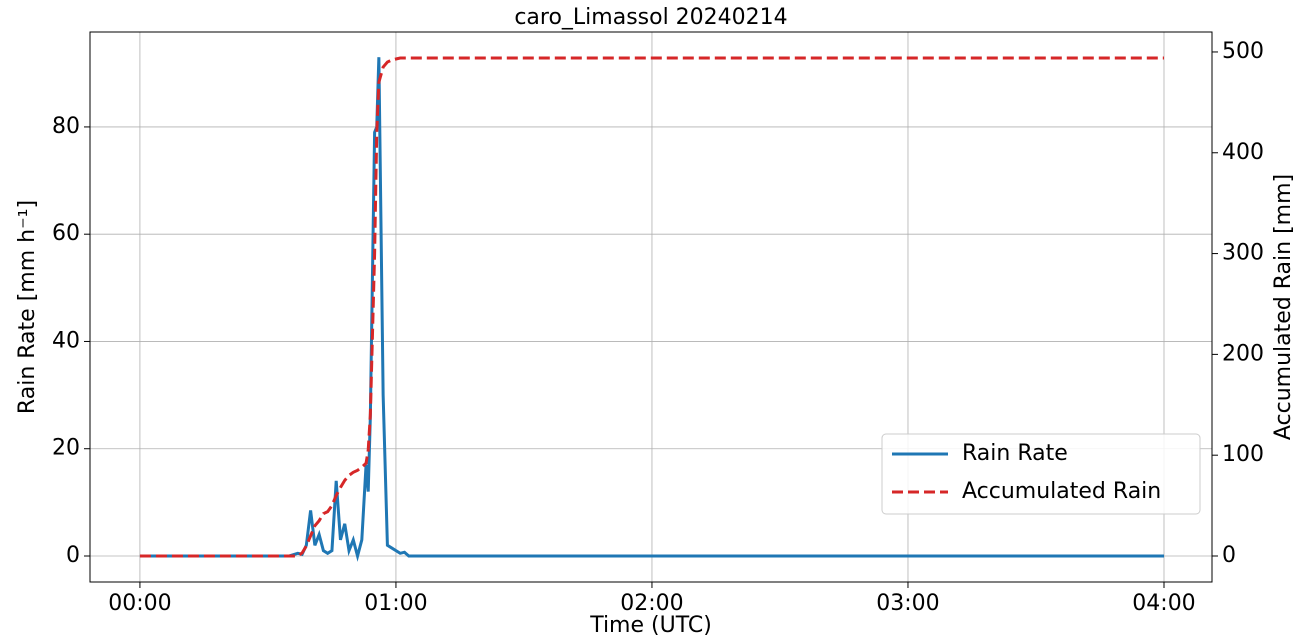  What do you see at coordinates (1243, 152) in the screenshot?
I see `y2-tick-label: 400` at bounding box center [1243, 152].